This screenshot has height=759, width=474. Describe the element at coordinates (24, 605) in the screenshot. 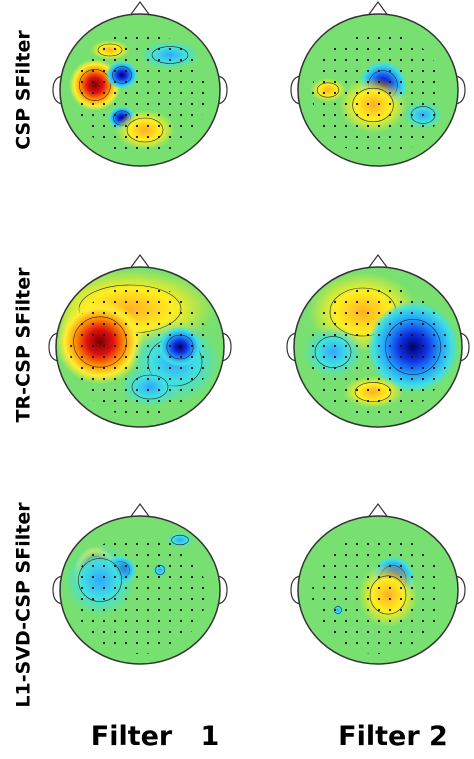

I see `row-label: L1-SVD-CSP SFilter` at that location.